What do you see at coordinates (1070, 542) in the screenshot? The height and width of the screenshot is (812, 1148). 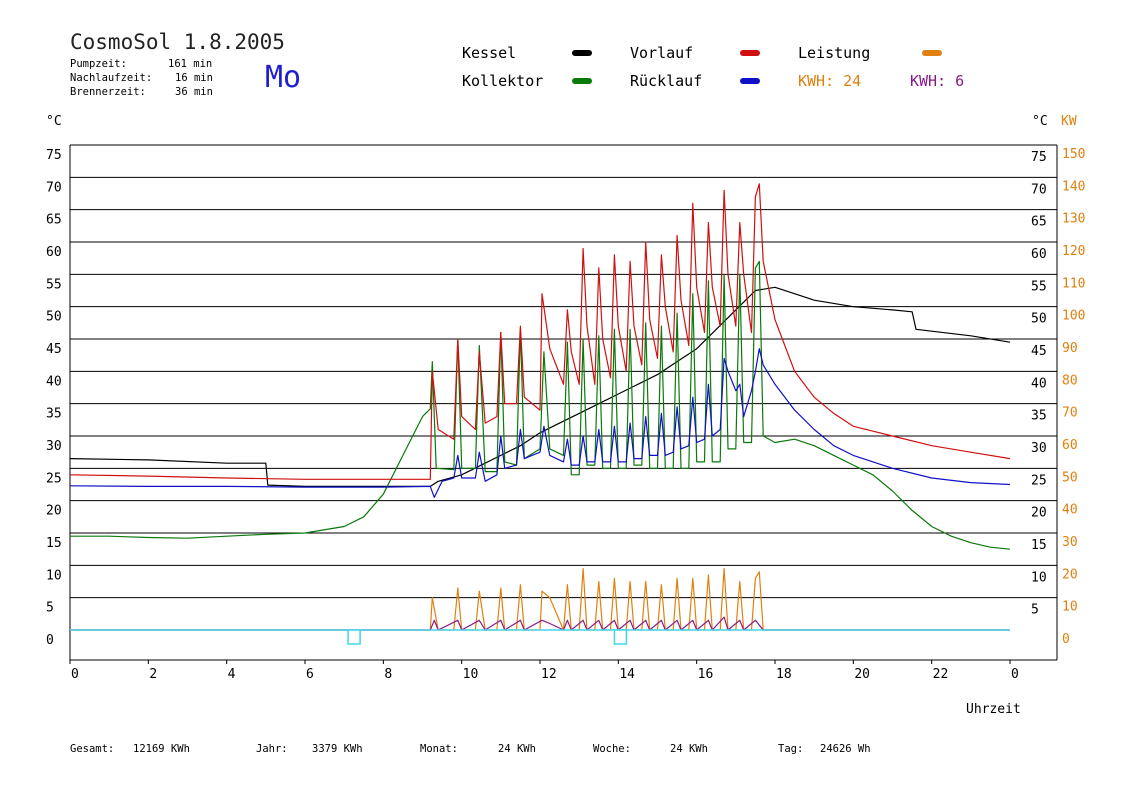 I see `y-tick-right-kw-30: 30` at bounding box center [1070, 542].